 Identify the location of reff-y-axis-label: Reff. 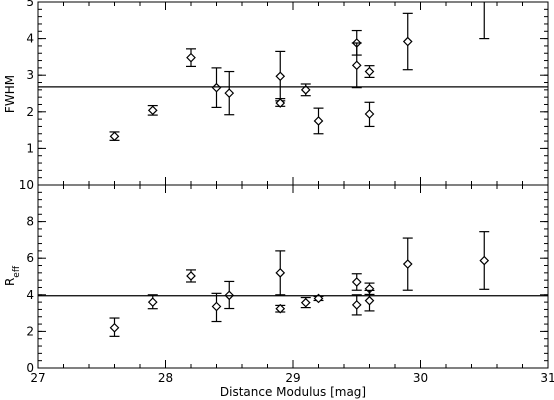
(12, 275).